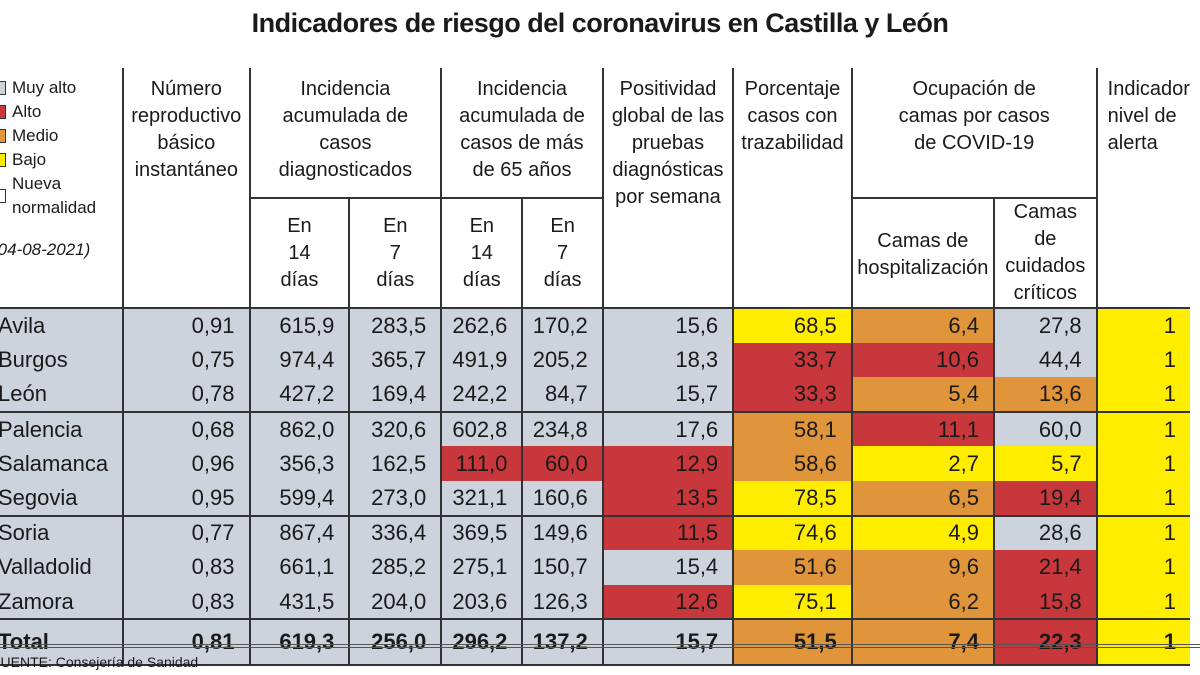 The image size is (1200, 675). I want to click on table-cell: 162,5, so click(395, 463).